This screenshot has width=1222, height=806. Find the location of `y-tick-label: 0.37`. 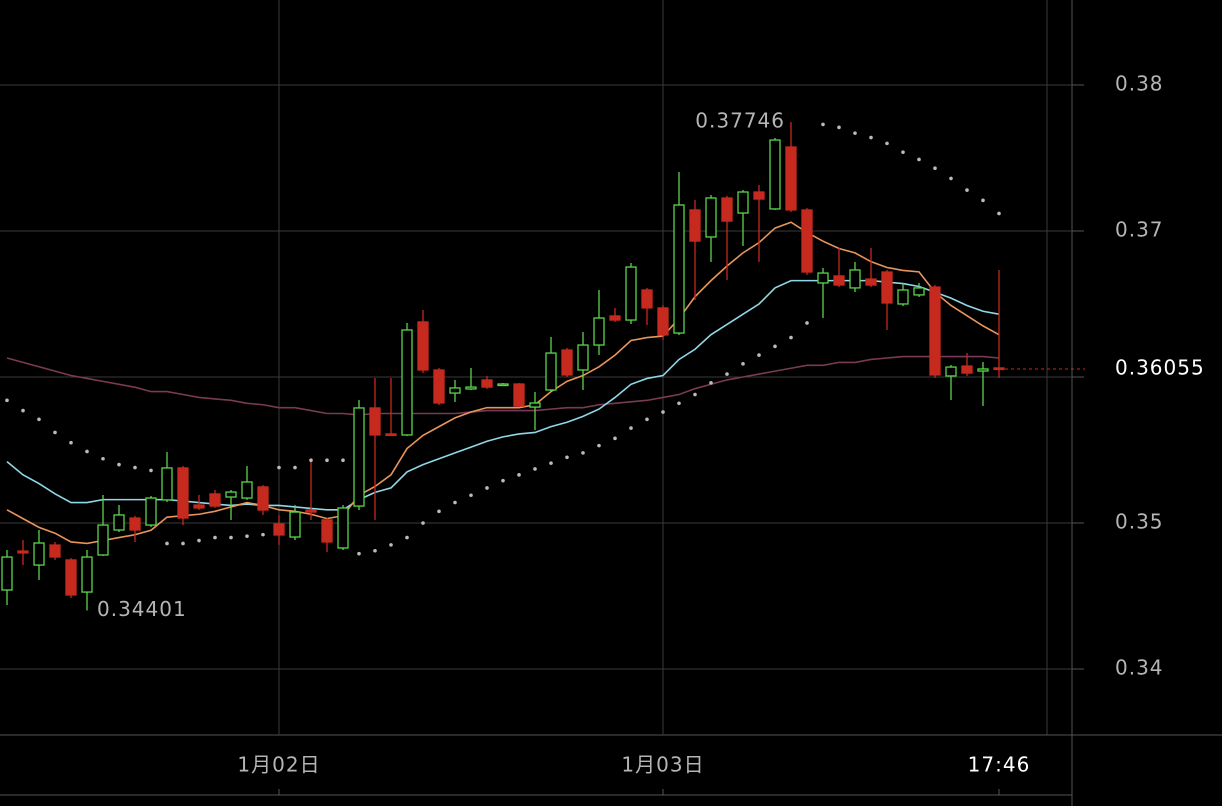

y-tick-label: 0.37 is located at coordinates (1139, 229).